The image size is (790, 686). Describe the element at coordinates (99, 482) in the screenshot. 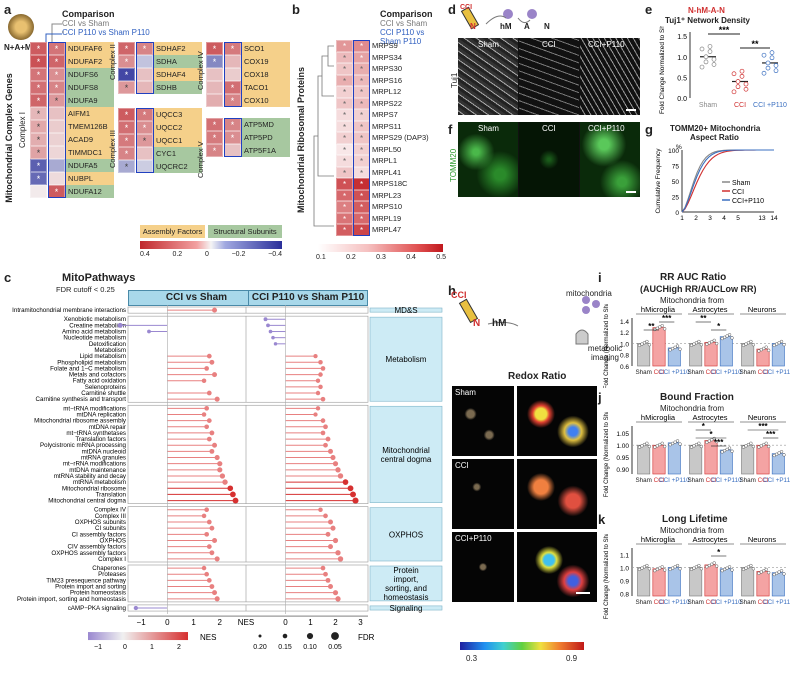

I see `pathway-label: mtRNA metabolism` at that location.